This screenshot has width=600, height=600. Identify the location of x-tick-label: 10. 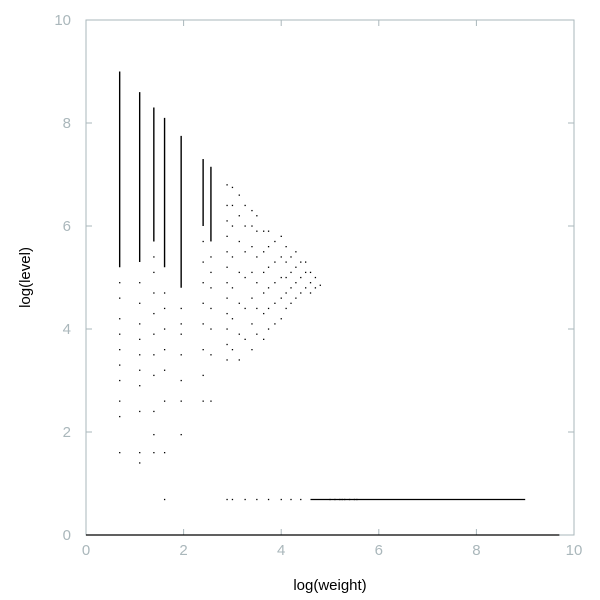
(574, 550).